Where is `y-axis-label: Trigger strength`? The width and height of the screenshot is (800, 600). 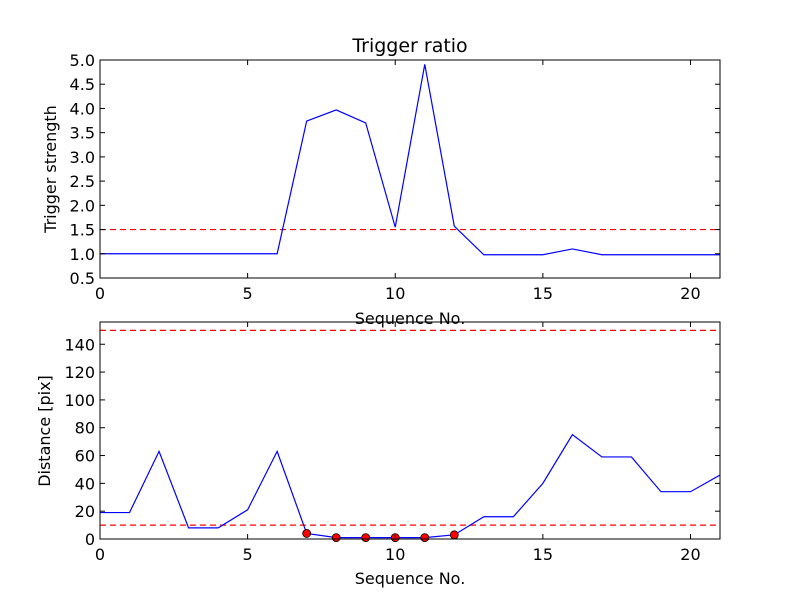 y-axis-label: Trigger strength is located at coordinates (50, 169).